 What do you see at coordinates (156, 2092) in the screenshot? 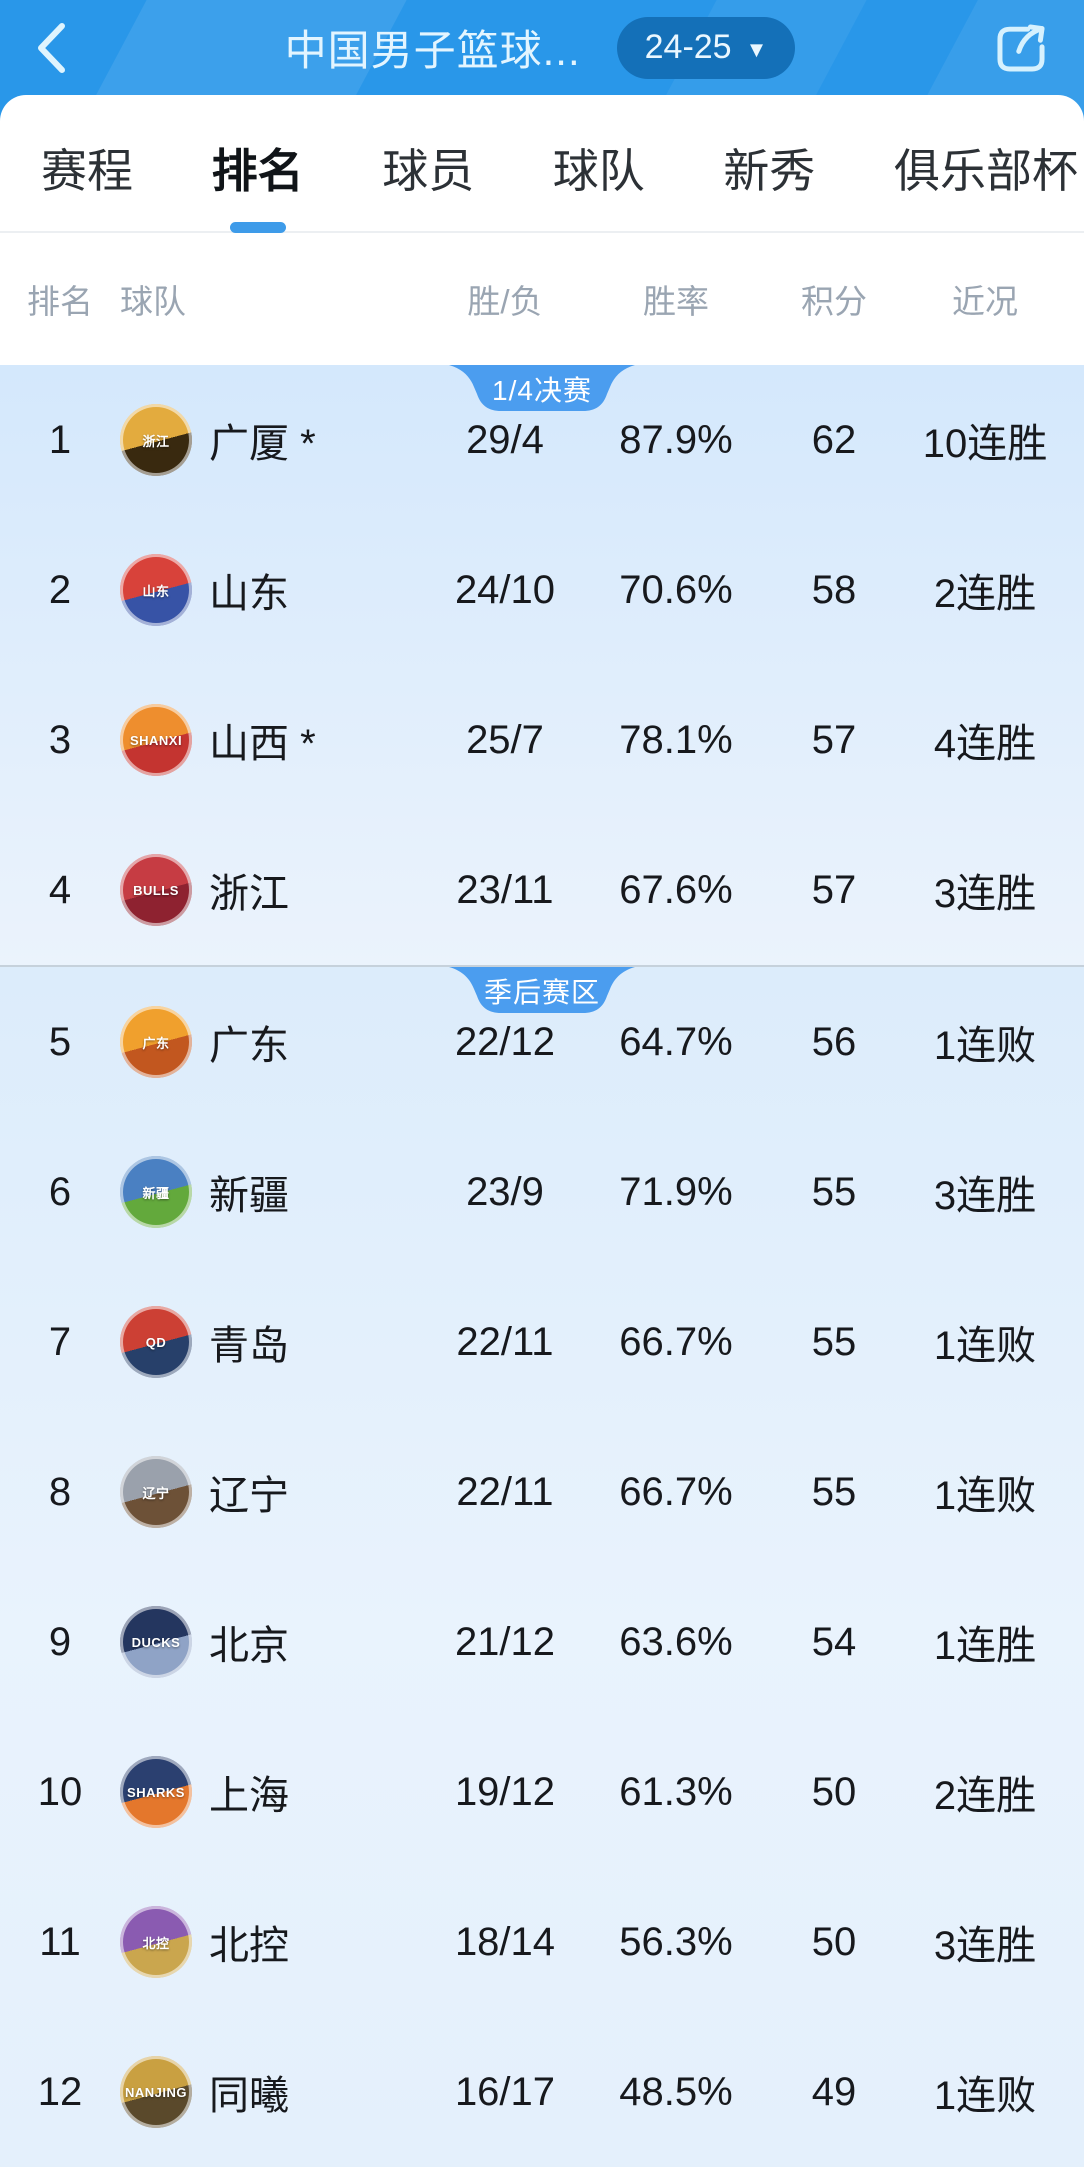
I see `team-logo: NANJING` at bounding box center [156, 2092].